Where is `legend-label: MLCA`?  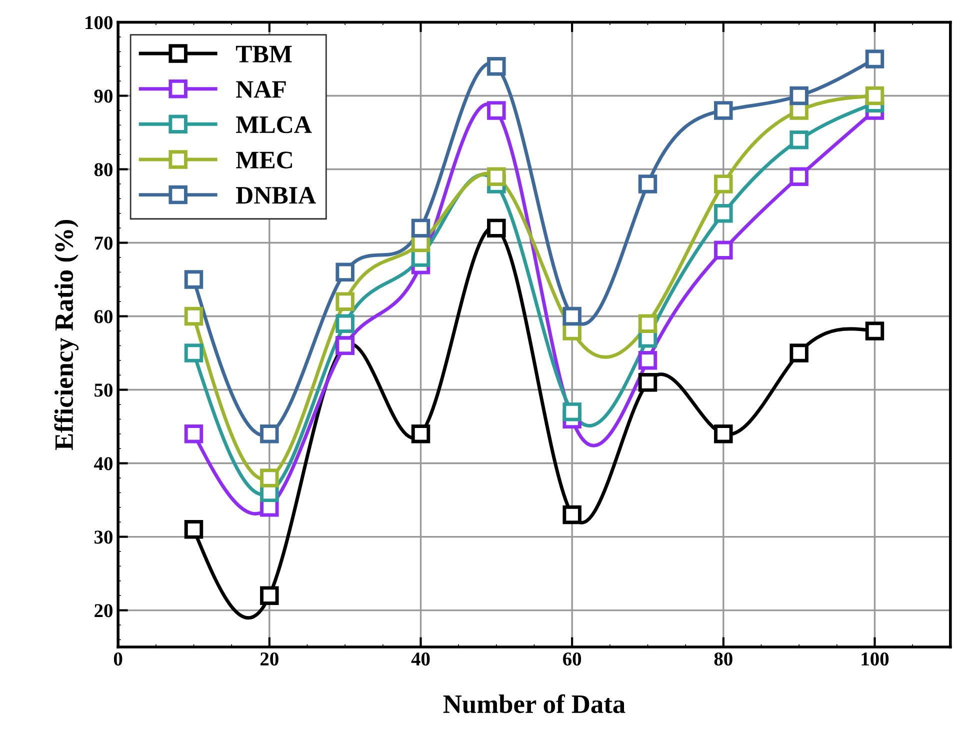 legend-label: MLCA is located at coordinates (274, 125).